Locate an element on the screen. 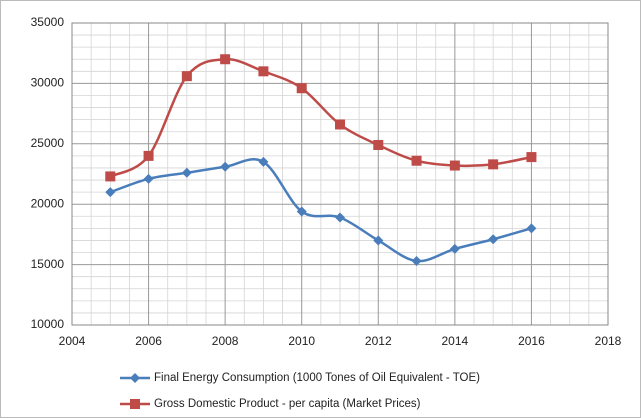  y-tick-label: 25000 is located at coordinates (48, 143).